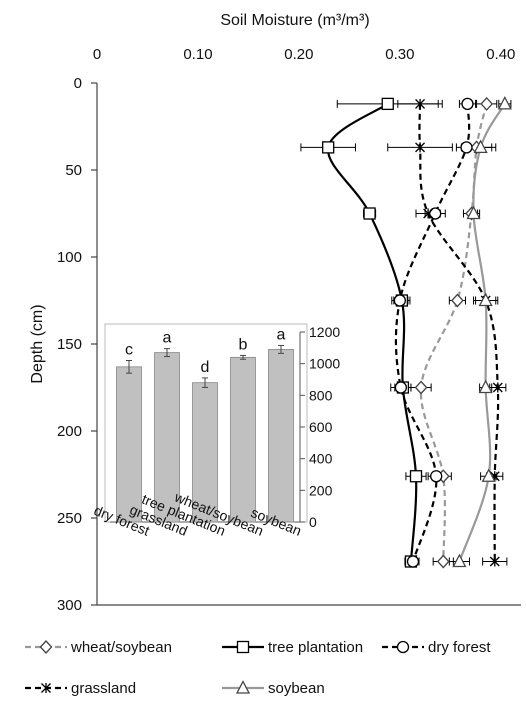 This screenshot has height=706, width=526. What do you see at coordinates (482, 332) in the screenshot?
I see `series-line-soybean` at bounding box center [482, 332].